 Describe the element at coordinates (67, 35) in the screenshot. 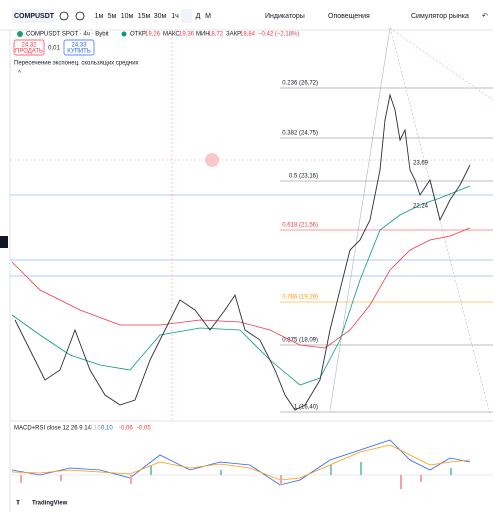

I see `legend-title: COMPUSDT SPOT · 4ч · Bybit` at that location.